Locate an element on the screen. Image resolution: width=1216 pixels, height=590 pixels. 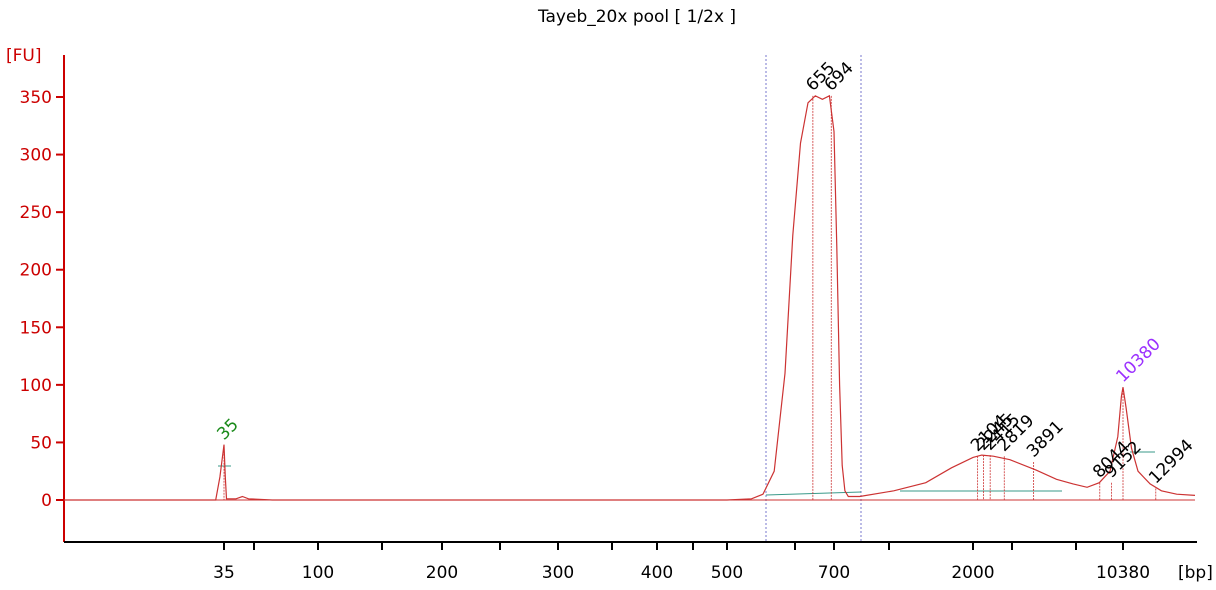
x-axis-label: [bp] is located at coordinates (1195, 573).